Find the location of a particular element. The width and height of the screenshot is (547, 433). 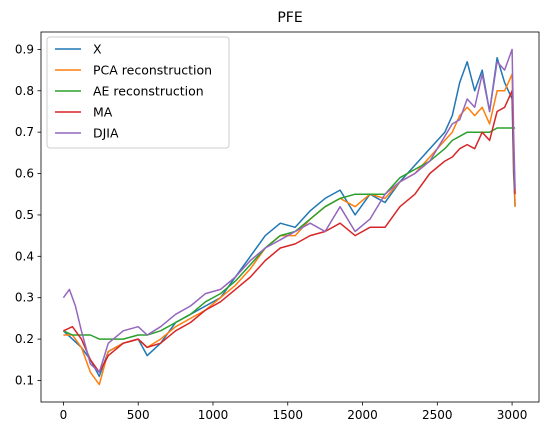

legend-label-0: X is located at coordinates (97, 49).